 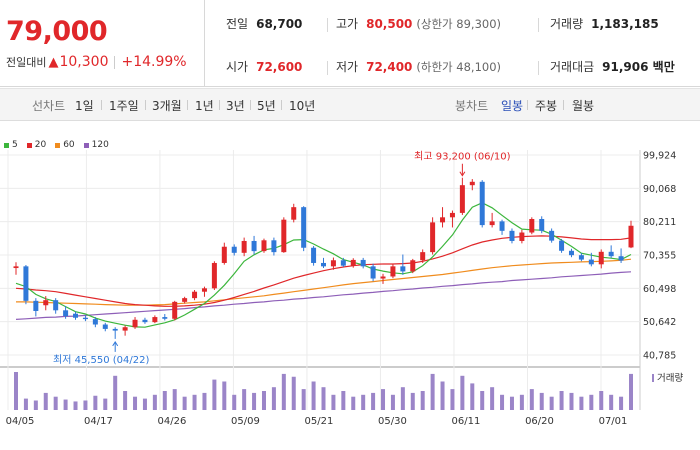 I want to click on legend-label: 60, so click(x=69, y=145).